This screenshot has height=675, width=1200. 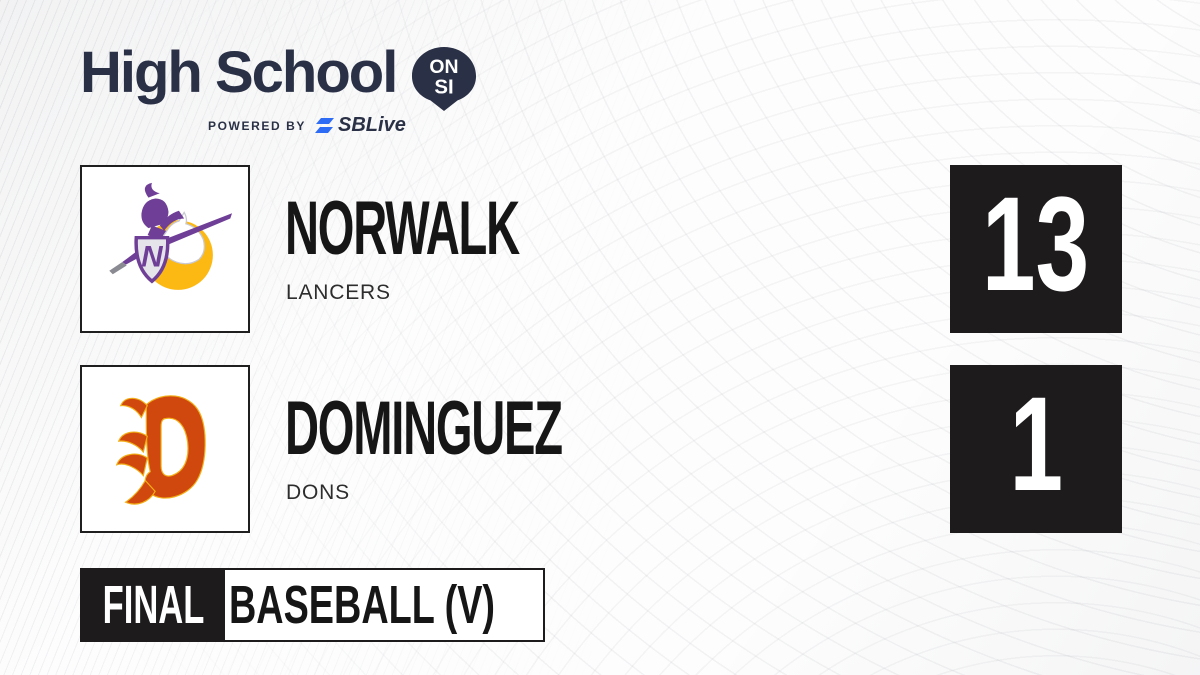 I want to click on norwalk-score-box: 13, so click(x=1036, y=249).